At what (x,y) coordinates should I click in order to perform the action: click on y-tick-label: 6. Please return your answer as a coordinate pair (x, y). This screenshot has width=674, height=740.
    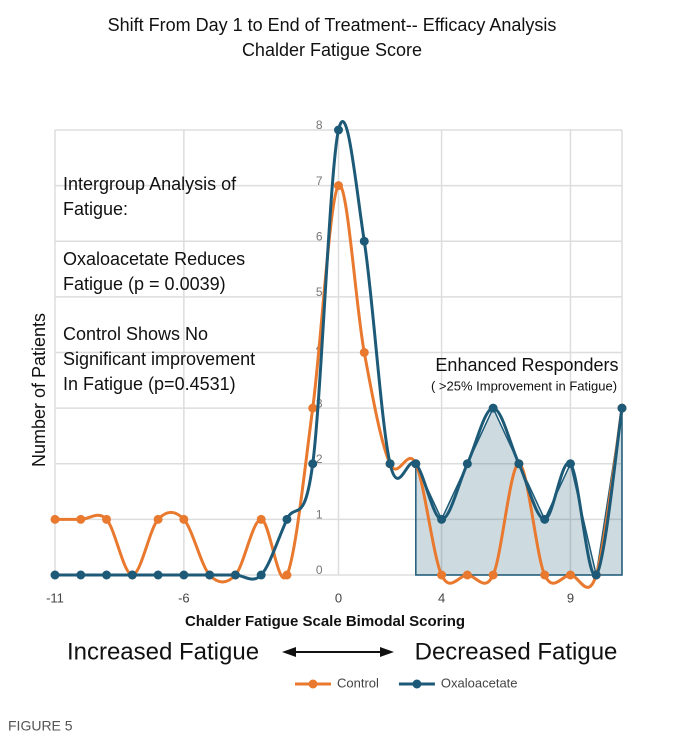
    Looking at the image, I should click on (319, 236).